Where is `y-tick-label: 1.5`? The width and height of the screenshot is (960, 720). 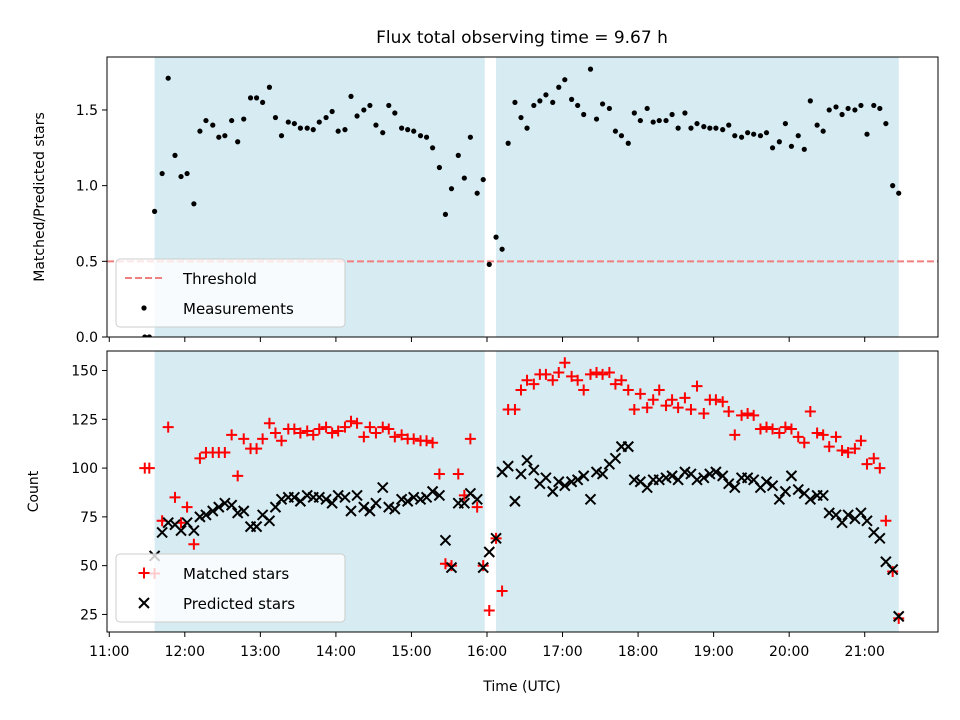 y-tick-label: 1.5 is located at coordinates (87, 111).